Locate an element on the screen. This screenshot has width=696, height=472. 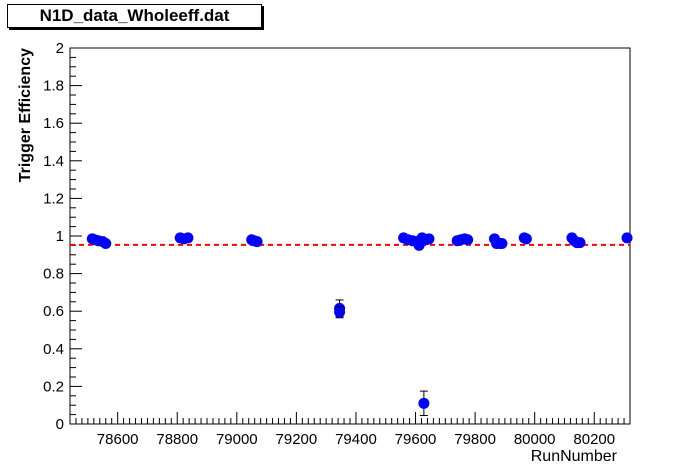
x-tick-label: 80000 is located at coordinates (535, 439).